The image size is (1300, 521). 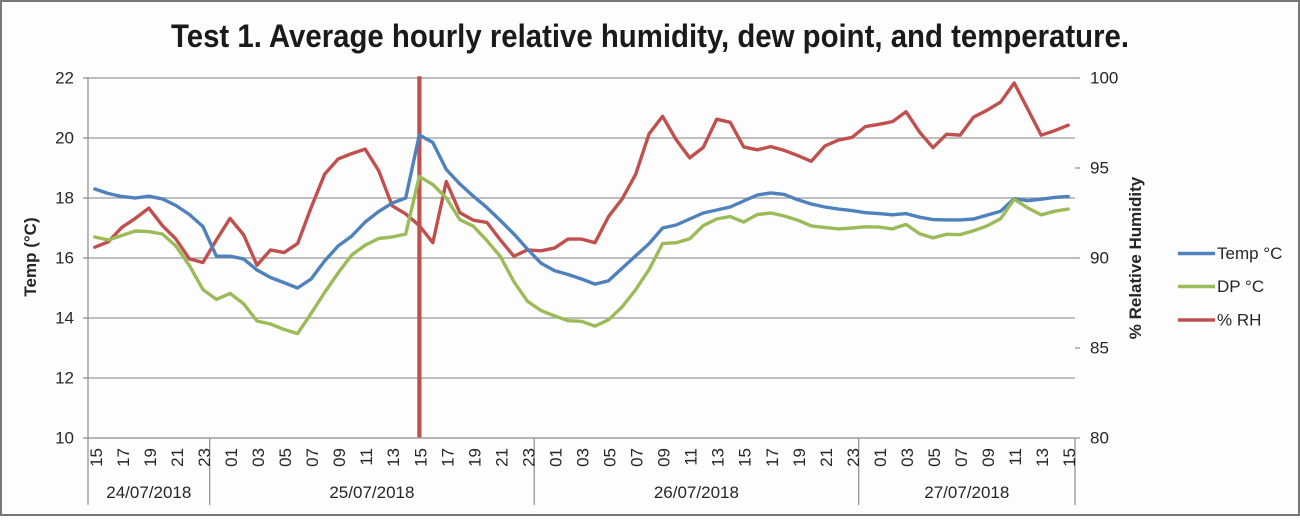 I want to click on svg-text: 24/07/2018, so click(x=148, y=492).